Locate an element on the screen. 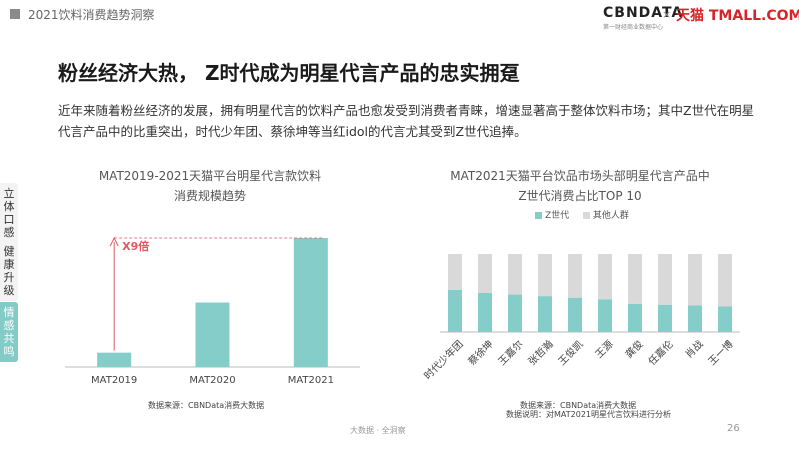 The height and width of the screenshot is (450, 799). section-title: 2021饮料消费趋势洞察 is located at coordinates (91, 15).